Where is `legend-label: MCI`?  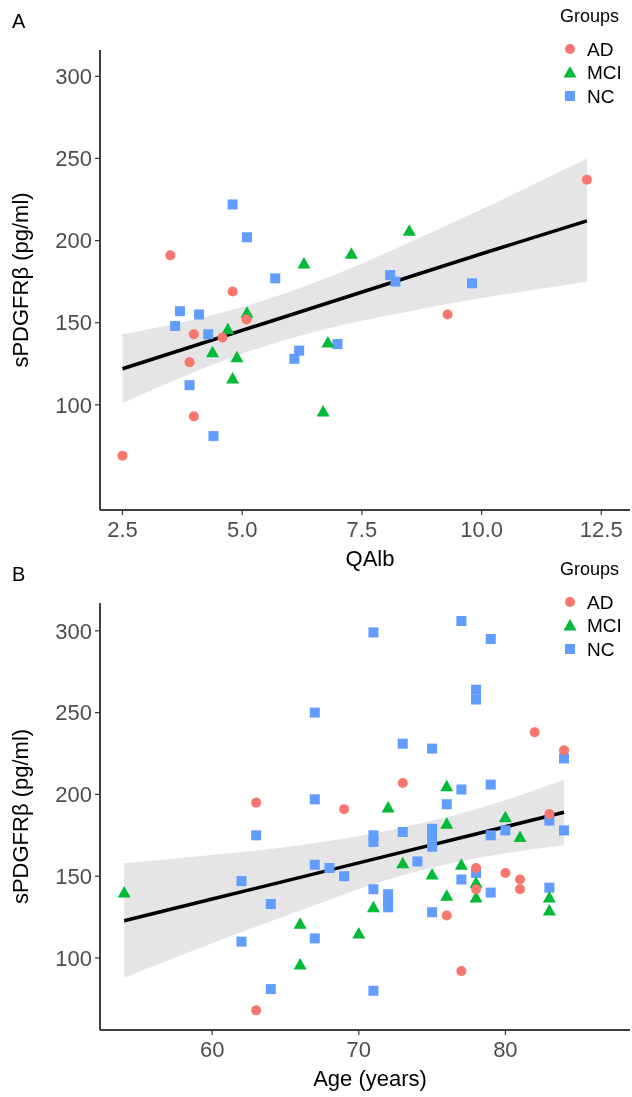 legend-label: MCI is located at coordinates (604, 73).